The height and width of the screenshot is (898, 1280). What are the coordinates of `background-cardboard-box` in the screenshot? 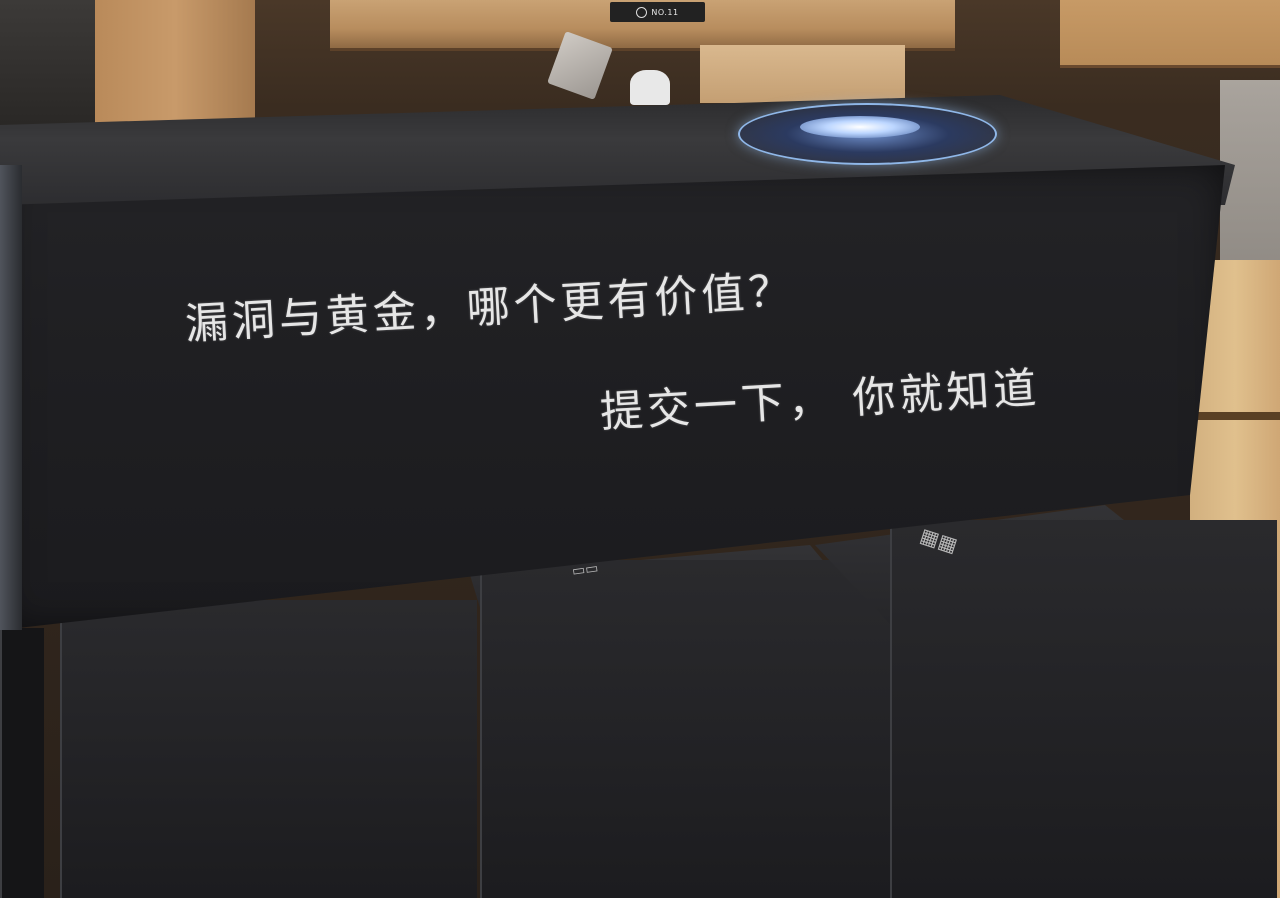 It's located at (802, 74).